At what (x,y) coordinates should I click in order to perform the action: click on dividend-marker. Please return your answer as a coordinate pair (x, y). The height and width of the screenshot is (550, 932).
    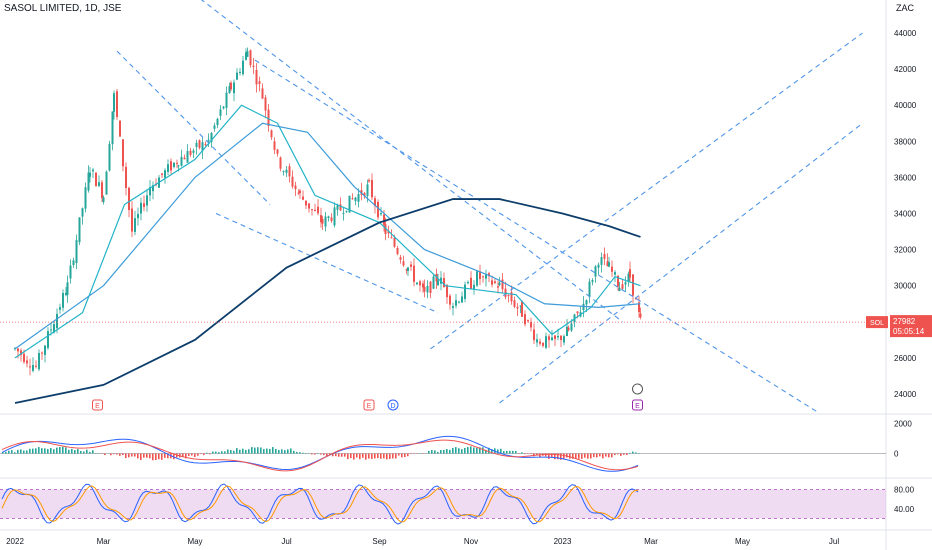
    Looking at the image, I should click on (393, 405).